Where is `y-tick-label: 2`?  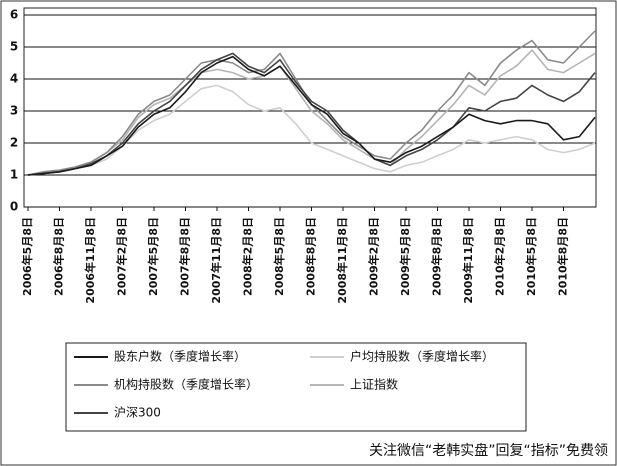 y-tick-label: 2 is located at coordinates (14, 143).